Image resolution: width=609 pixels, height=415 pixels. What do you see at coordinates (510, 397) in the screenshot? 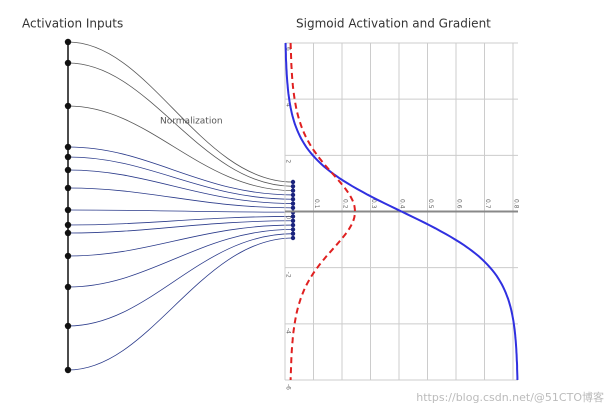
I see `watermark: https://blog.csdn.net/@51CTO博客` at bounding box center [510, 397].